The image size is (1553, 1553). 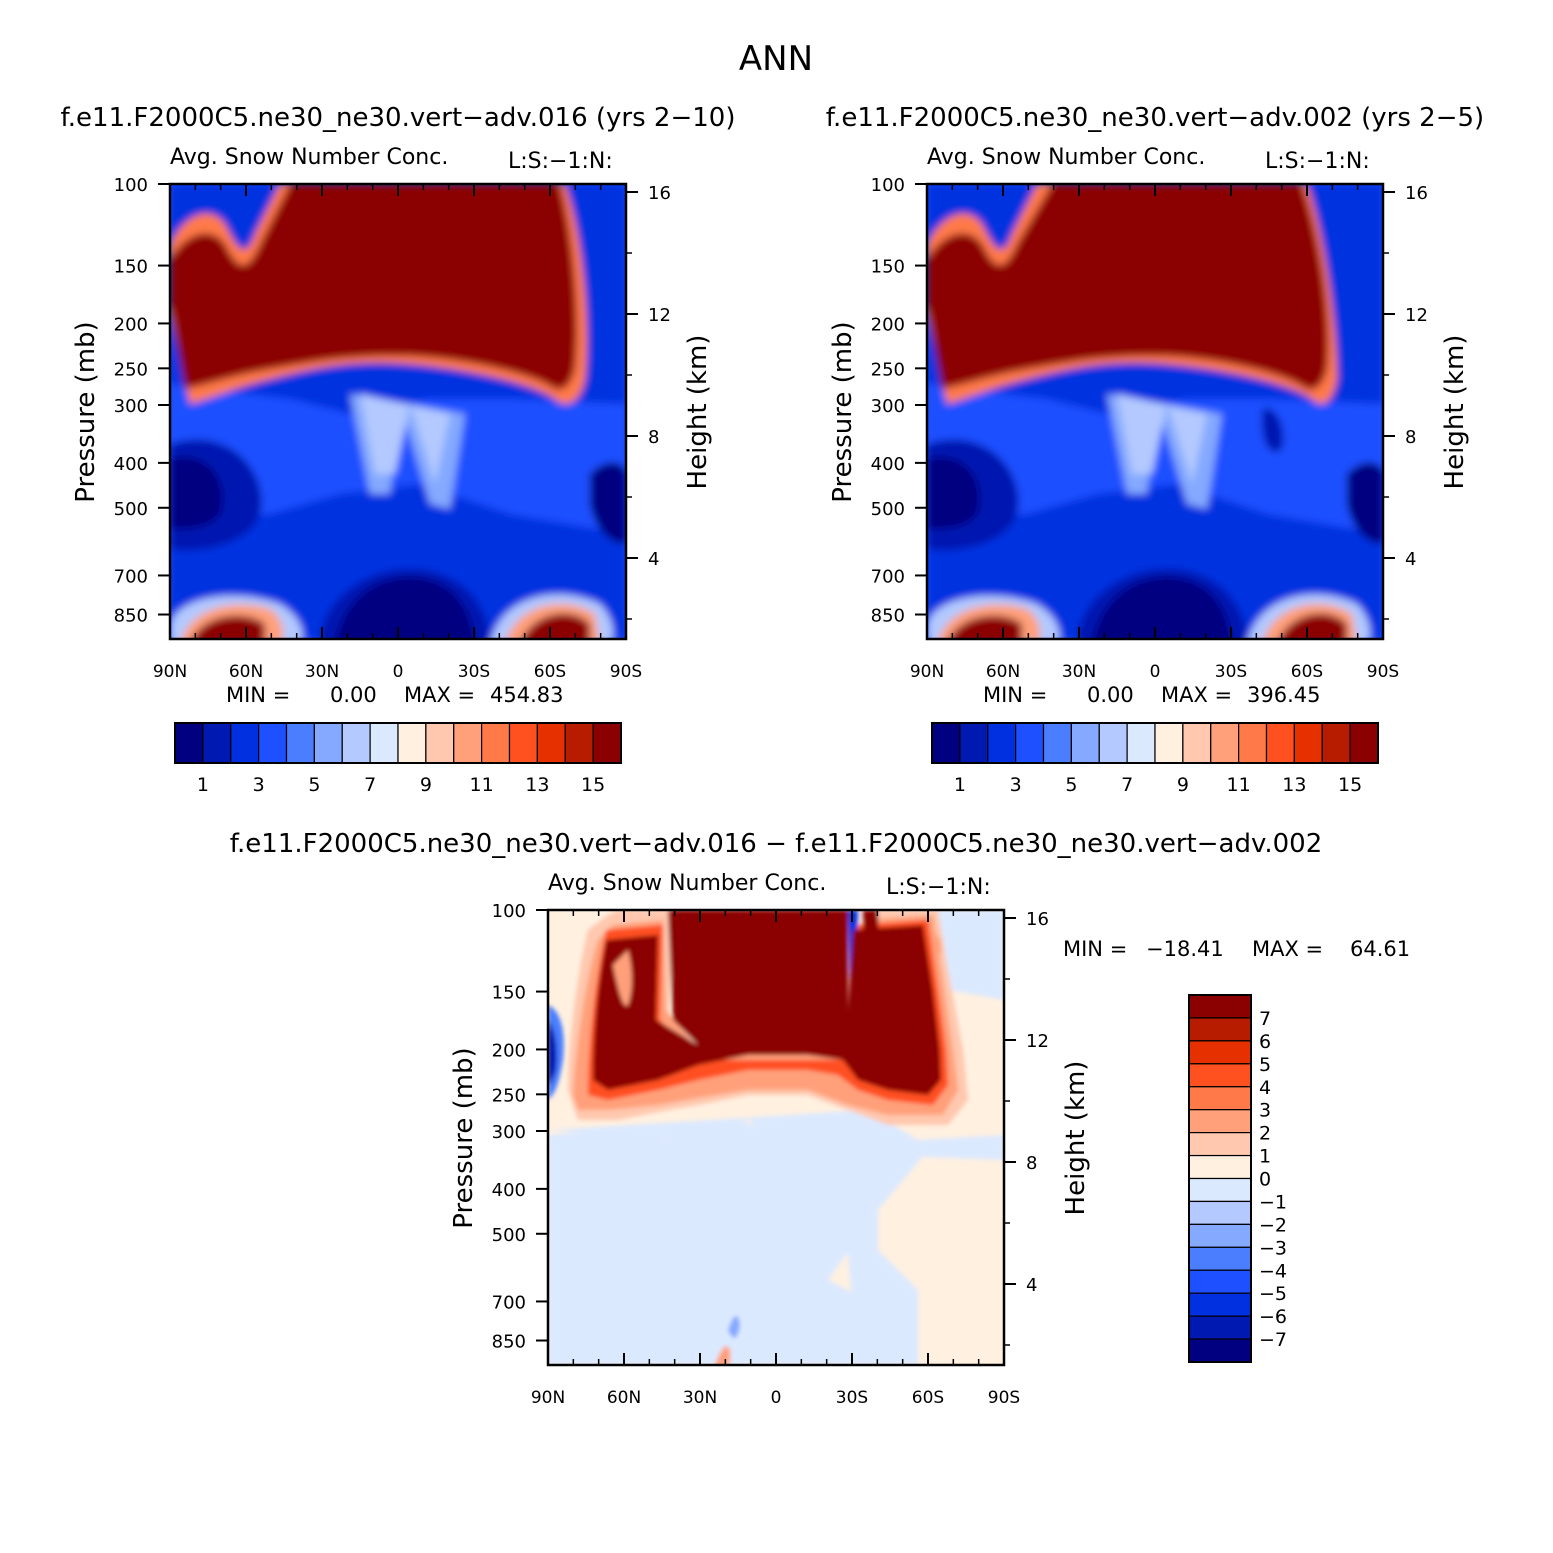 What do you see at coordinates (1380, 949) in the screenshot?
I see `panel-3-max-value: 64.61` at bounding box center [1380, 949].